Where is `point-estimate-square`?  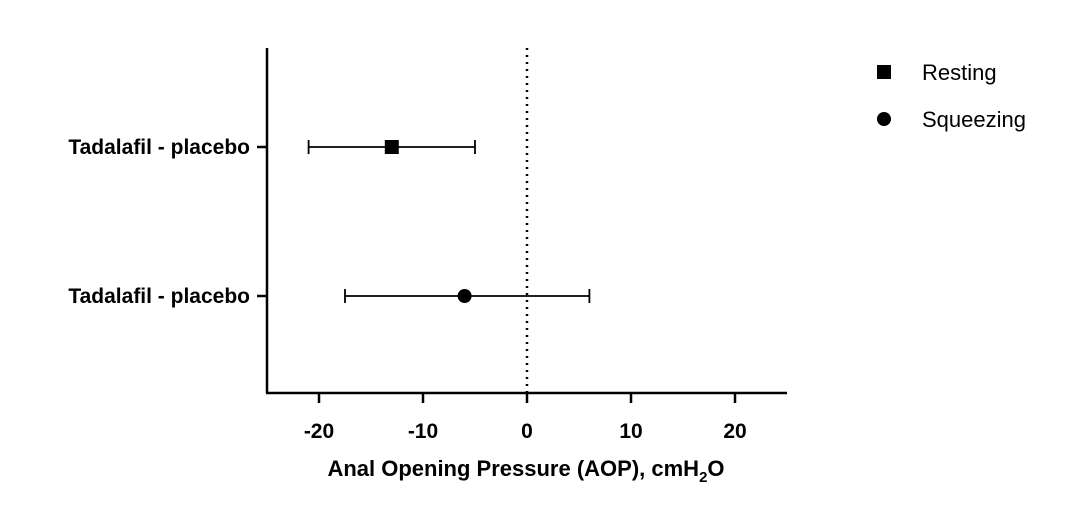
point-estimate-square is located at coordinates (391, 147).